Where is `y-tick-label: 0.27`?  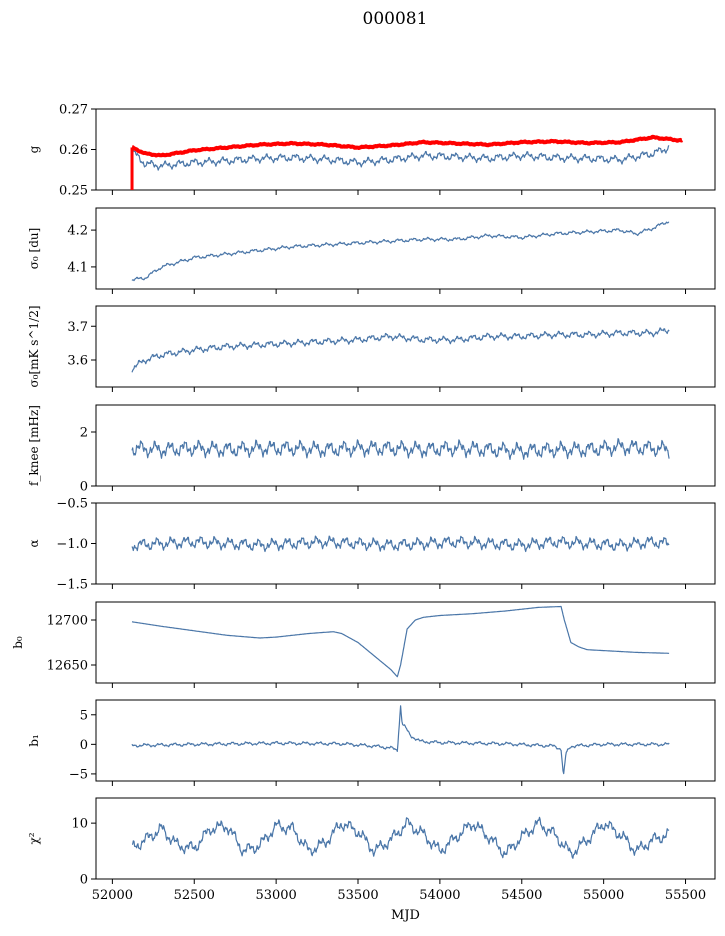
y-tick-label: 0.27 is located at coordinates (73, 110).